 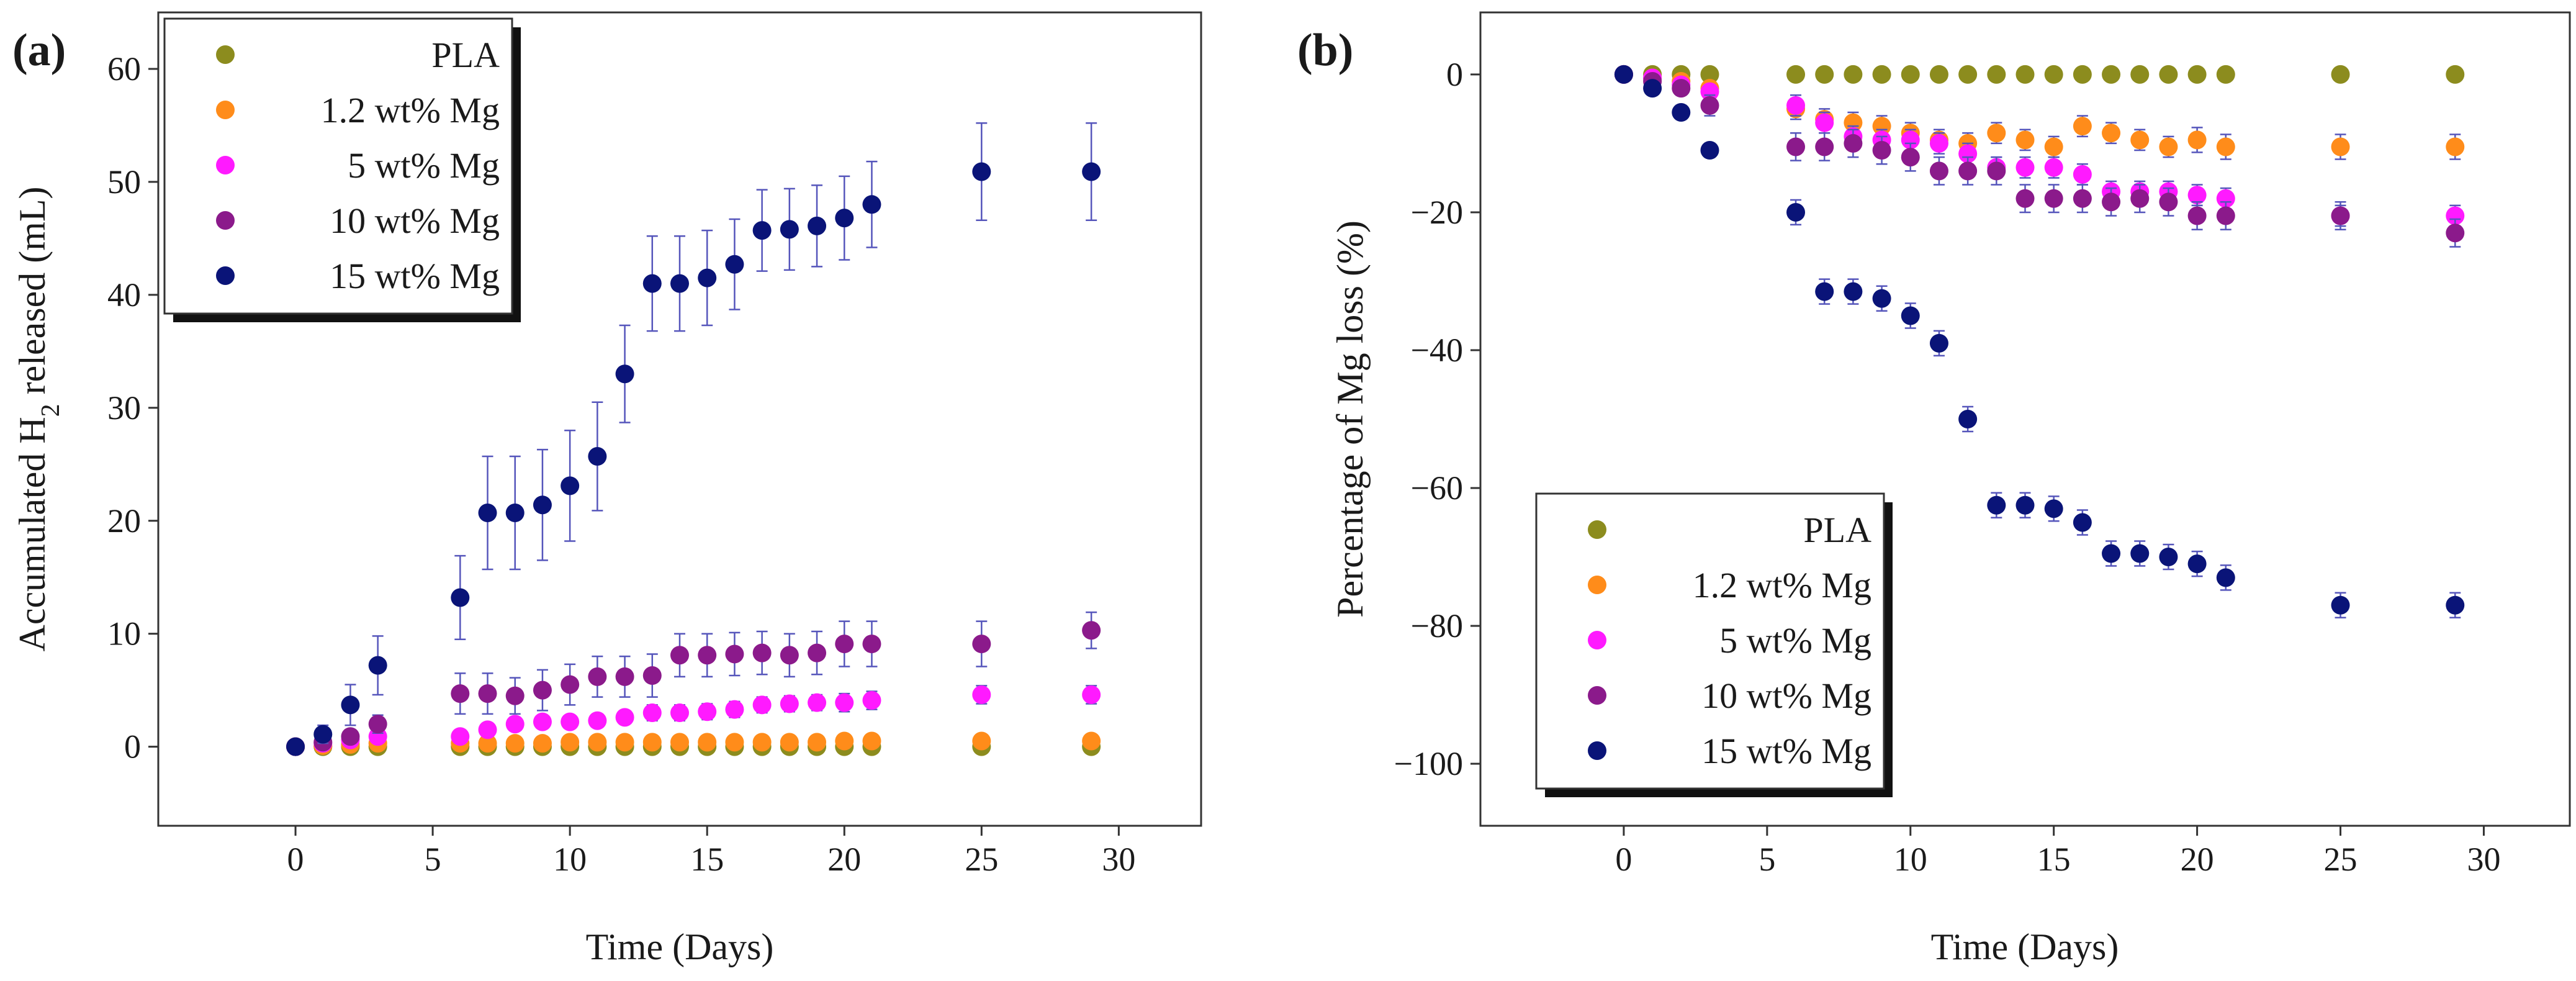 What do you see at coordinates (1767, 859) in the screenshot?
I see `x-tick-label: 5` at bounding box center [1767, 859].